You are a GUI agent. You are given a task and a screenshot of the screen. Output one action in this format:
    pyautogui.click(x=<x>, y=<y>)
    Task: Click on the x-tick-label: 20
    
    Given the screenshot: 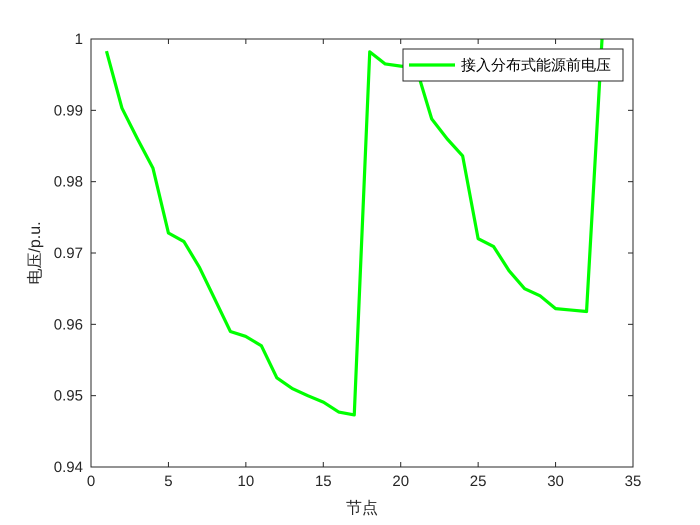 What is the action you would take?
    pyautogui.click(x=401, y=481)
    